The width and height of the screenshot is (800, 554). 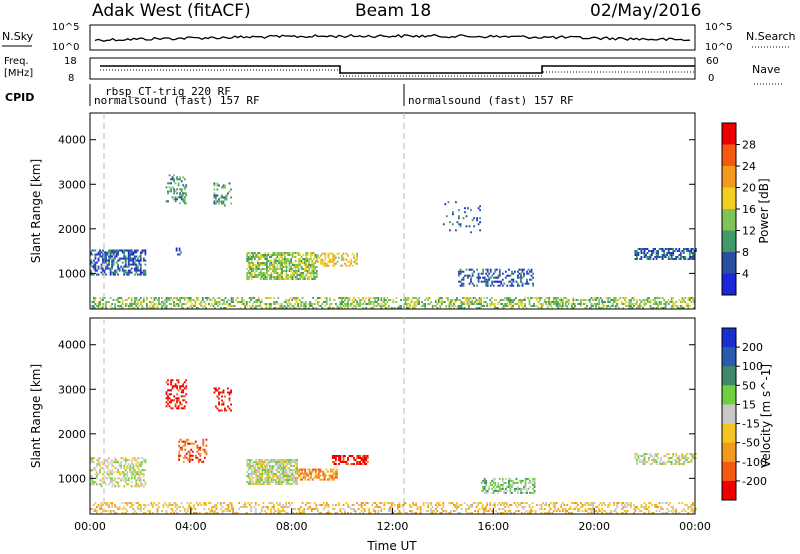 What do you see at coordinates (718, 27) in the screenshot?
I see `noise-right-tick-top: 10^5` at bounding box center [718, 27].